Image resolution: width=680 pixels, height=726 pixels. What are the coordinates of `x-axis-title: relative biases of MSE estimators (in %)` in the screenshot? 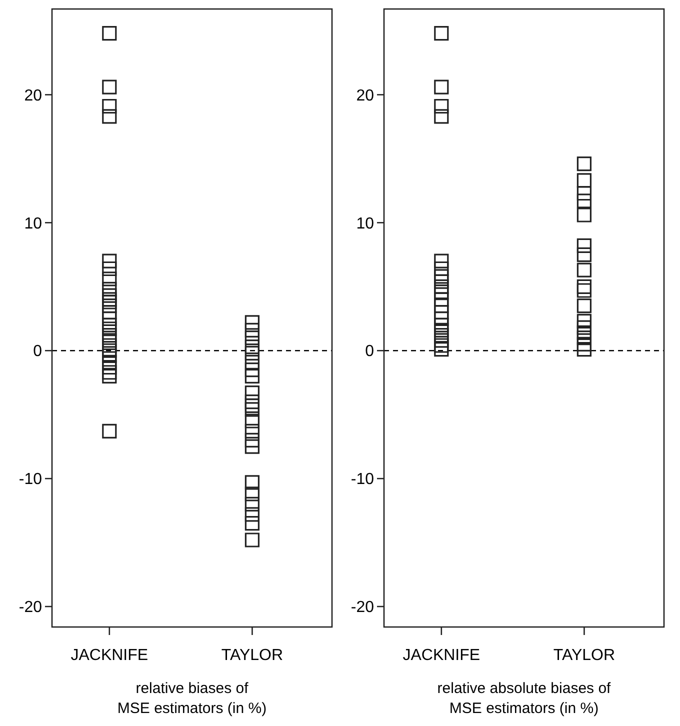 It's located at (192, 698).